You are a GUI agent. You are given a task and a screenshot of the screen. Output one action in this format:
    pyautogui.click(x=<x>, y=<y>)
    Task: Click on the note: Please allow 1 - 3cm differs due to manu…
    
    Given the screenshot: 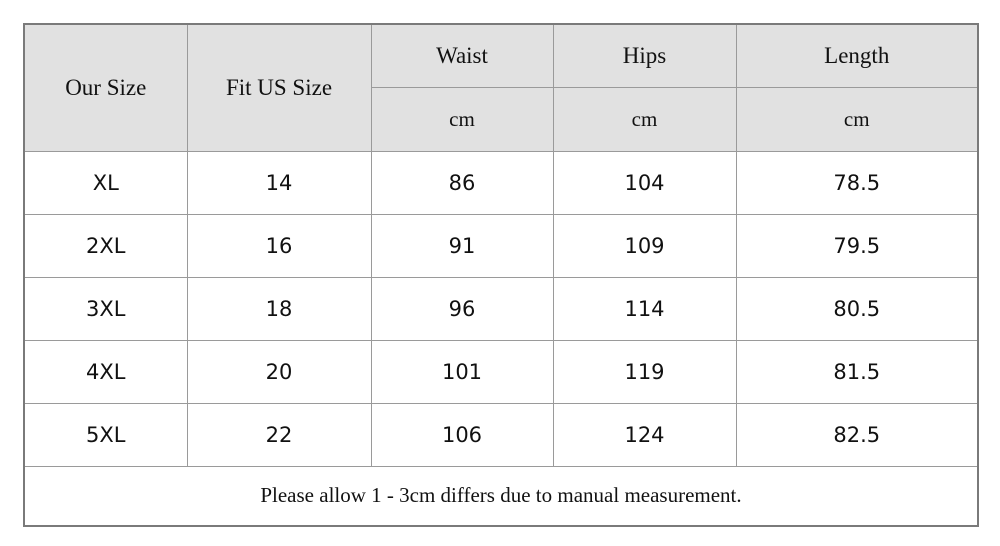 What is the action you would take?
    pyautogui.click(x=501, y=495)
    